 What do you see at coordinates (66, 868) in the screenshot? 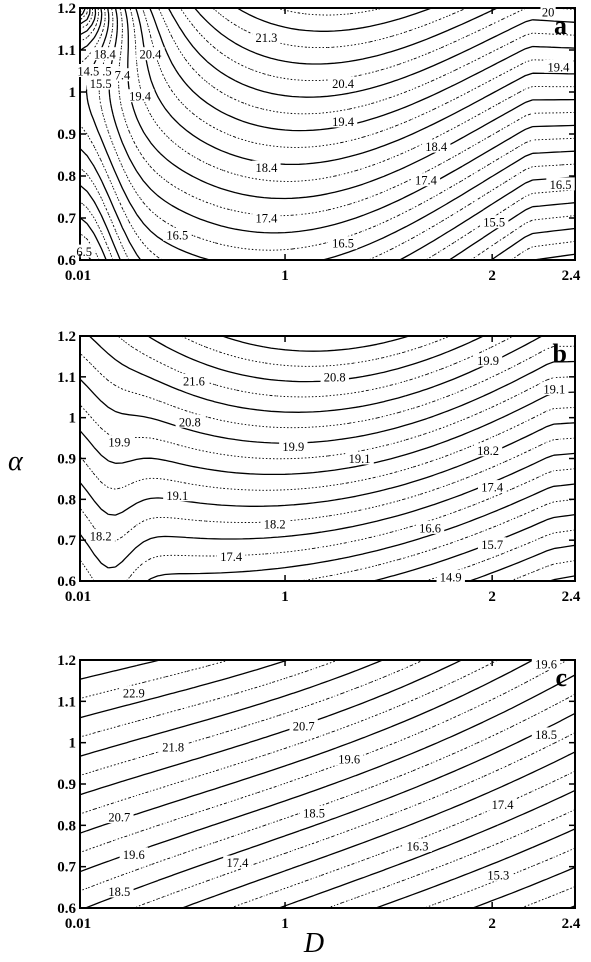
I see `y-tick-label: 0.7` at bounding box center [66, 868].